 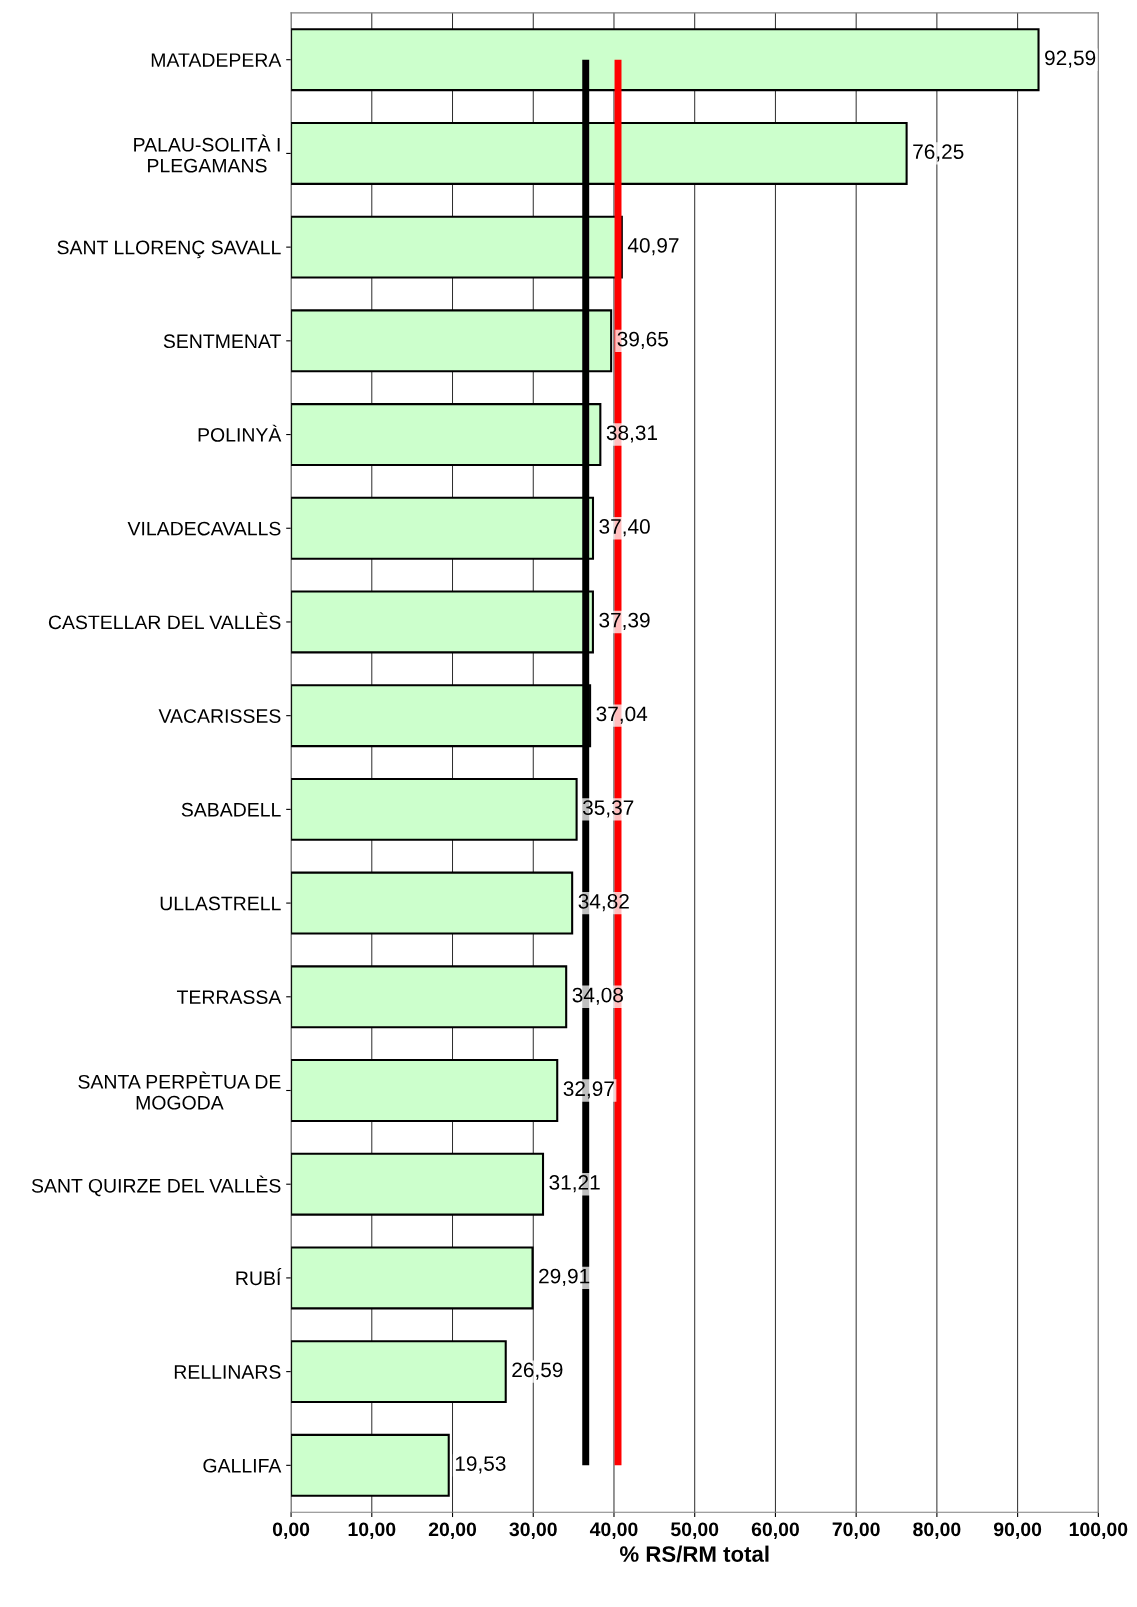 What do you see at coordinates (608, 809) in the screenshot?
I see `data-label: 35,37` at bounding box center [608, 809].